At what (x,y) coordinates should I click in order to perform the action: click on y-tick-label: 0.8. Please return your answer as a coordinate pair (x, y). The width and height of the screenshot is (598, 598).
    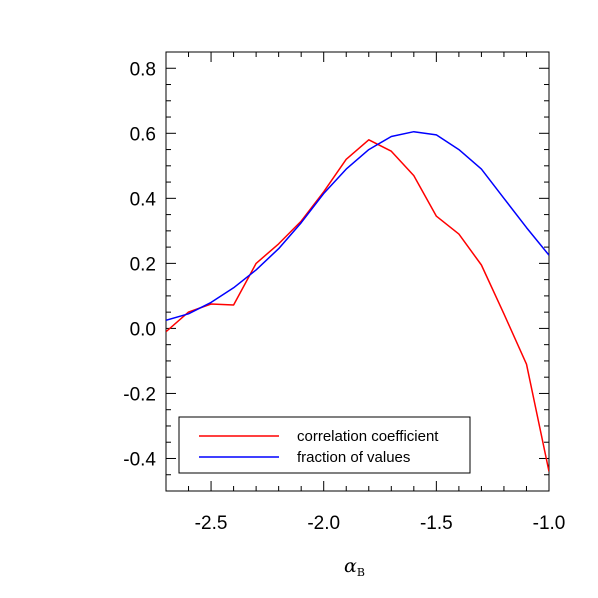
    Looking at the image, I should click on (143, 69).